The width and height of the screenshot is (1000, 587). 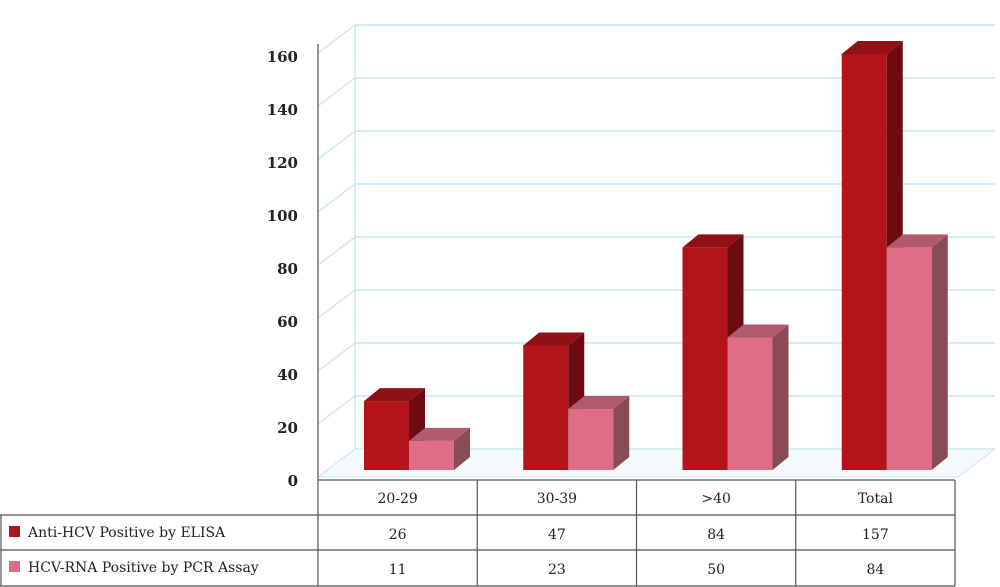 What do you see at coordinates (143, 568) in the screenshot?
I see `legend-label: HCV-RNA Positive by PCR Assay` at bounding box center [143, 568].